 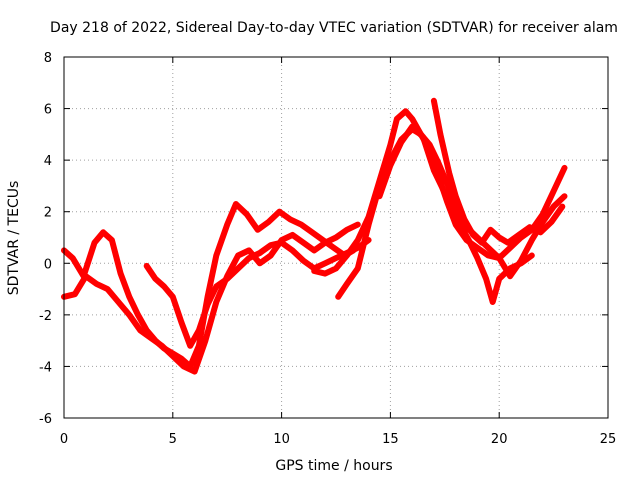 What do you see at coordinates (45, 419) in the screenshot?
I see `y-tick-label: -6` at bounding box center [45, 419].